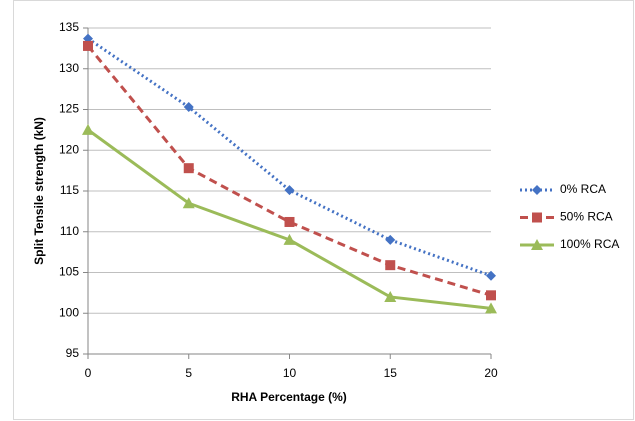 The height and width of the screenshot is (421, 635). I want to click on x-axis-title: RHA Percentage (%), so click(289, 397).